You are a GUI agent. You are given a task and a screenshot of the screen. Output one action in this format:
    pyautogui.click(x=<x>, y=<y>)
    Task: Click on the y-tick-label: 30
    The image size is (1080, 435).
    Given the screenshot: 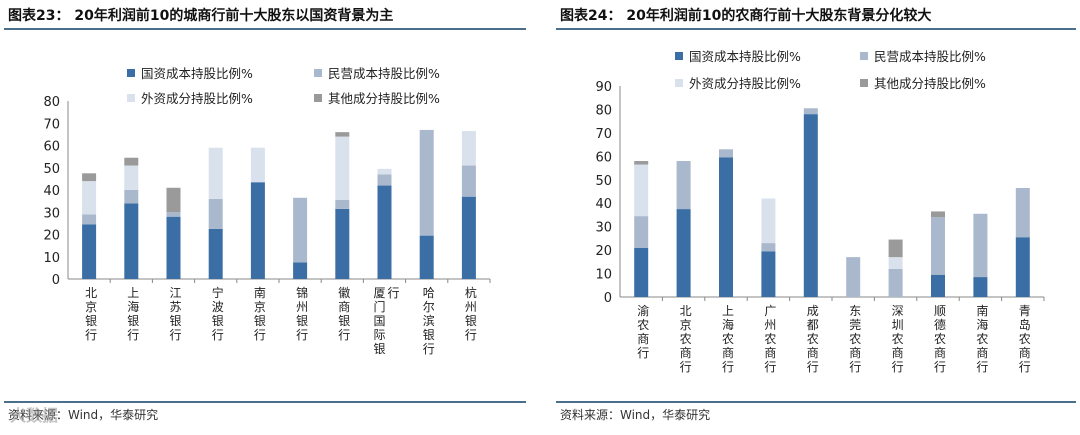 What is the action you would take?
    pyautogui.click(x=51, y=213)
    